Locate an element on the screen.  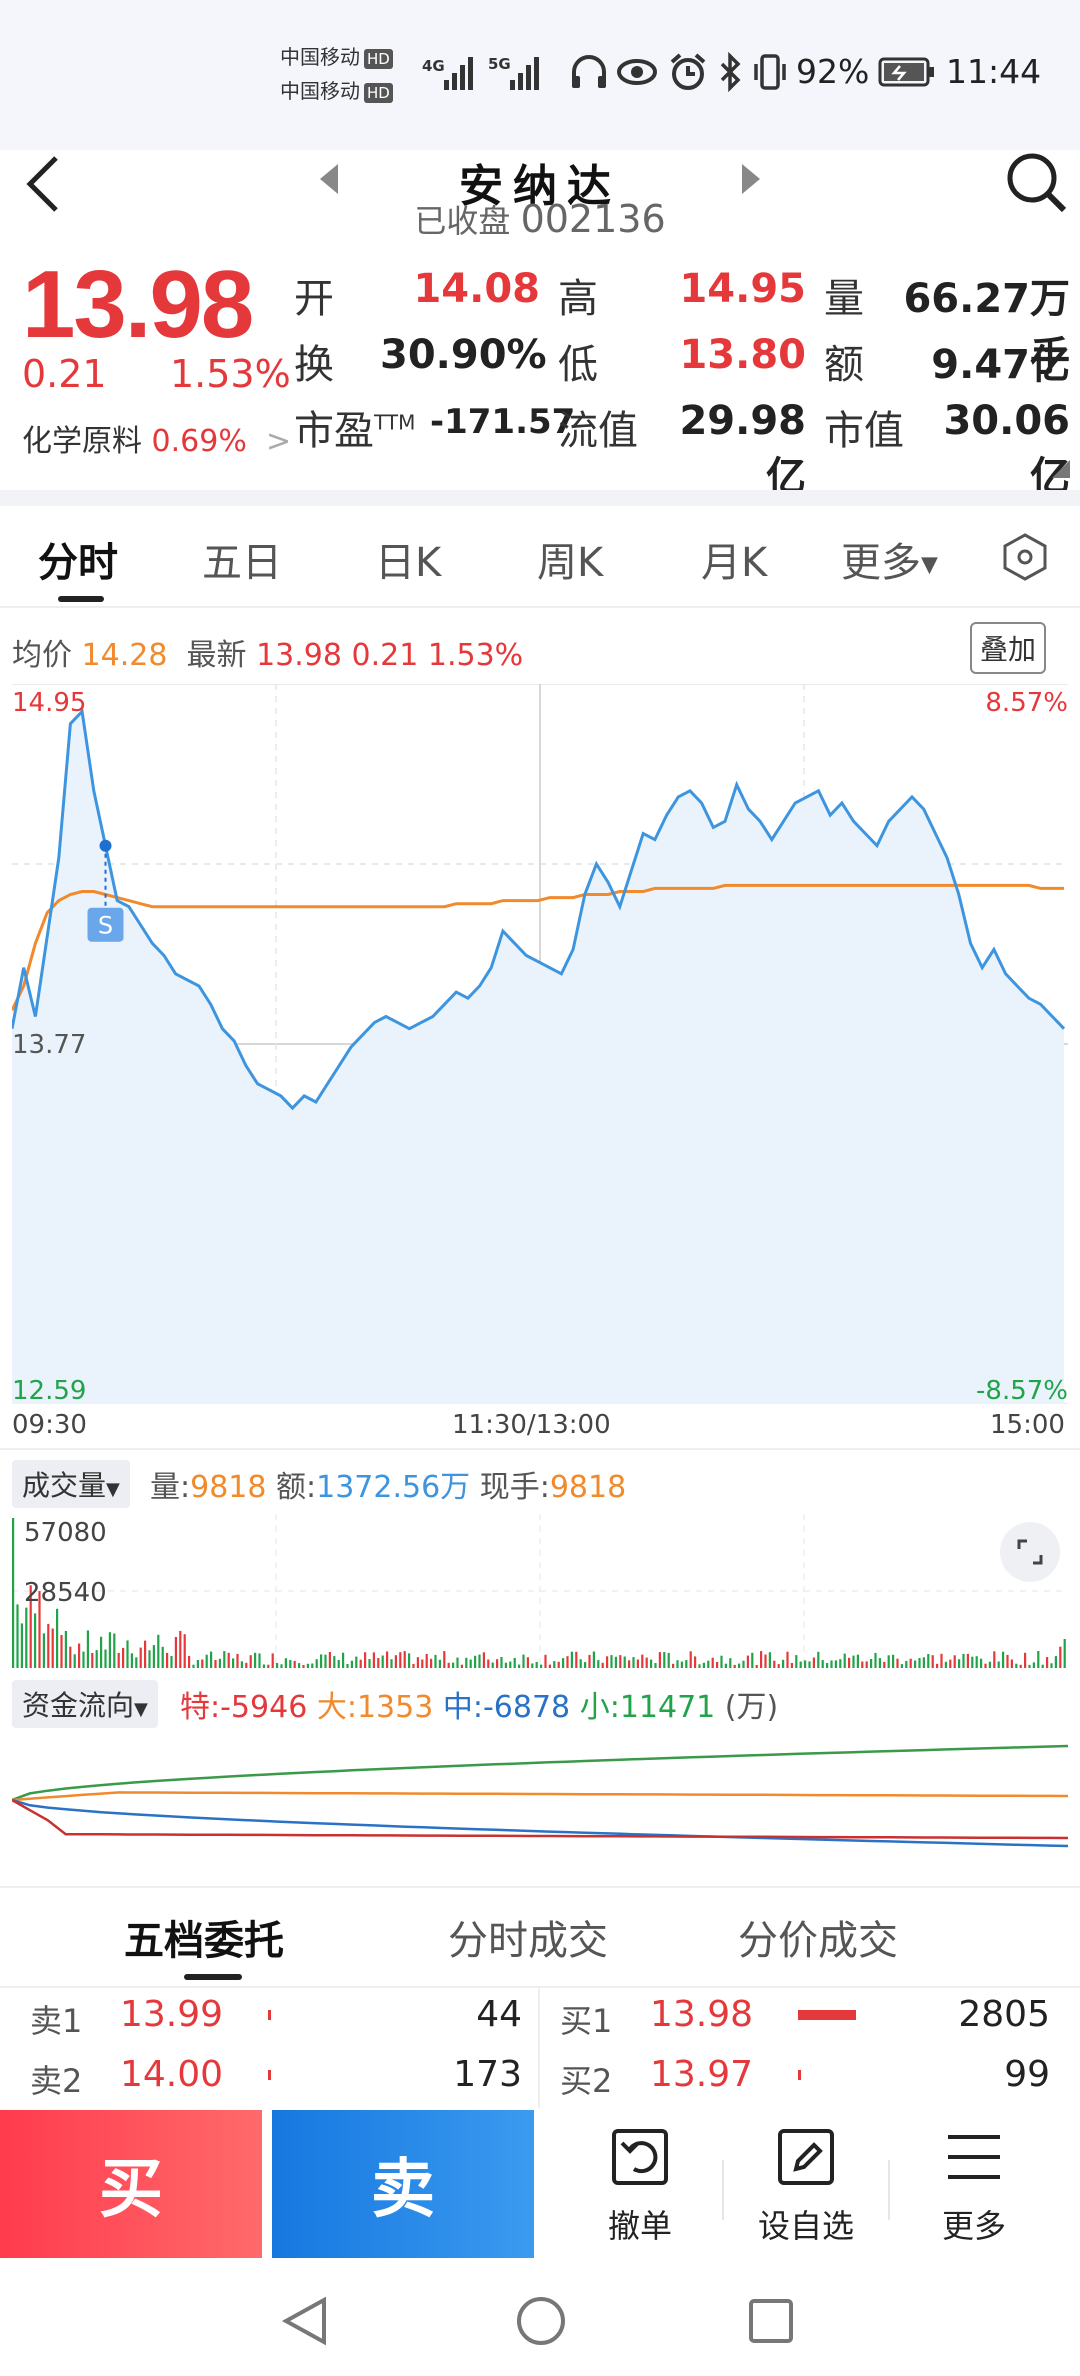
bluetooth-icon is located at coordinates (730, 72).